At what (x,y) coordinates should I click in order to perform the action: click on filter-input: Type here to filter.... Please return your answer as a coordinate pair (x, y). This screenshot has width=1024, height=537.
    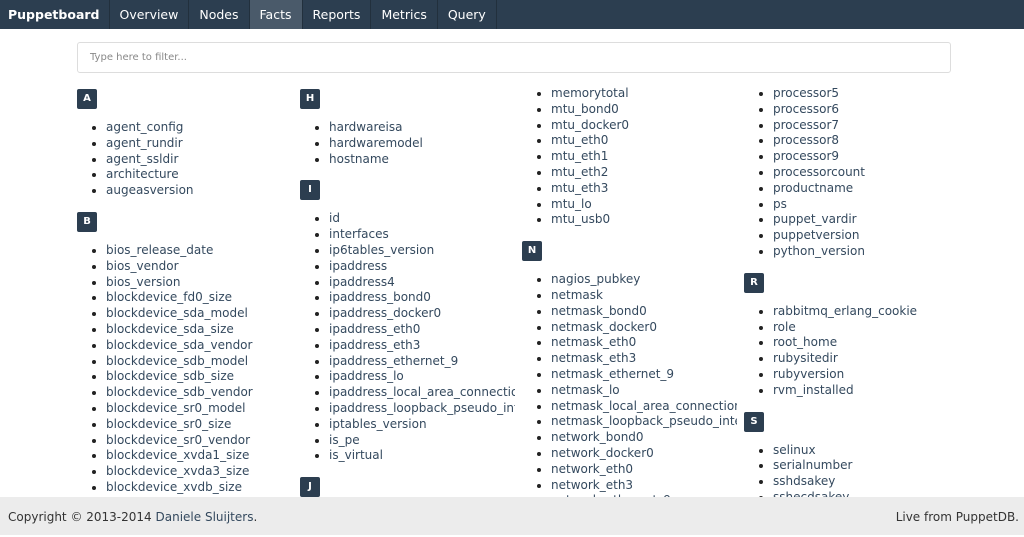
    Looking at the image, I should click on (514, 57).